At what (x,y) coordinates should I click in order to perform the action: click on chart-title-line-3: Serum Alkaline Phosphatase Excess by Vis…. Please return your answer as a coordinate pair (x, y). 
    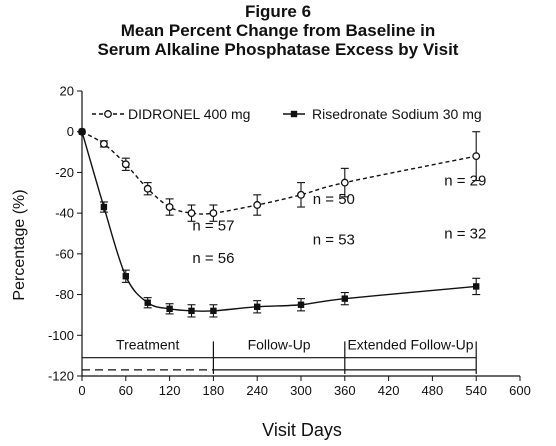
    Looking at the image, I should click on (278, 49).